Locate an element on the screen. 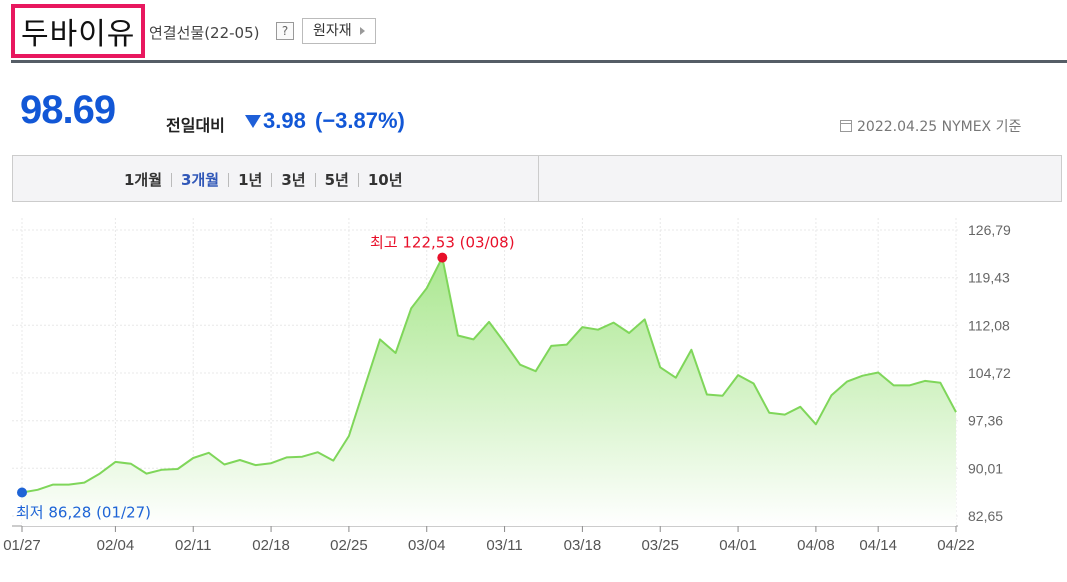  x-tick-label: 02/11 is located at coordinates (193, 545).